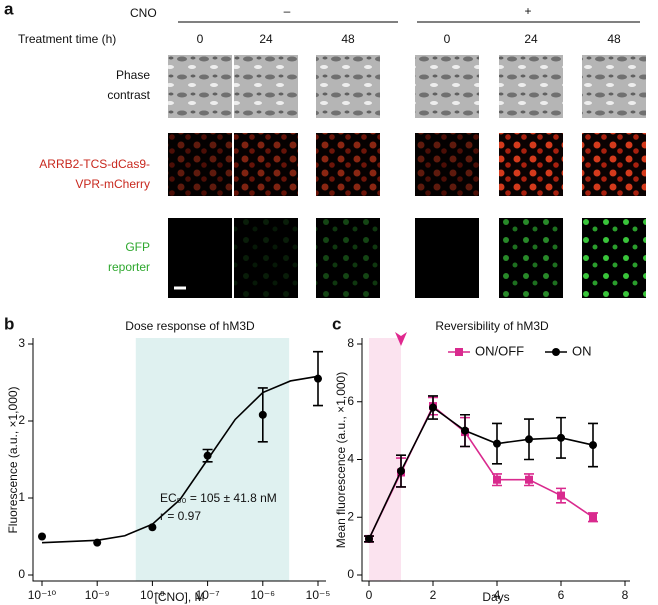 This screenshot has height=605, width=658. I want to click on x-tick-label: 2, so click(433, 595).